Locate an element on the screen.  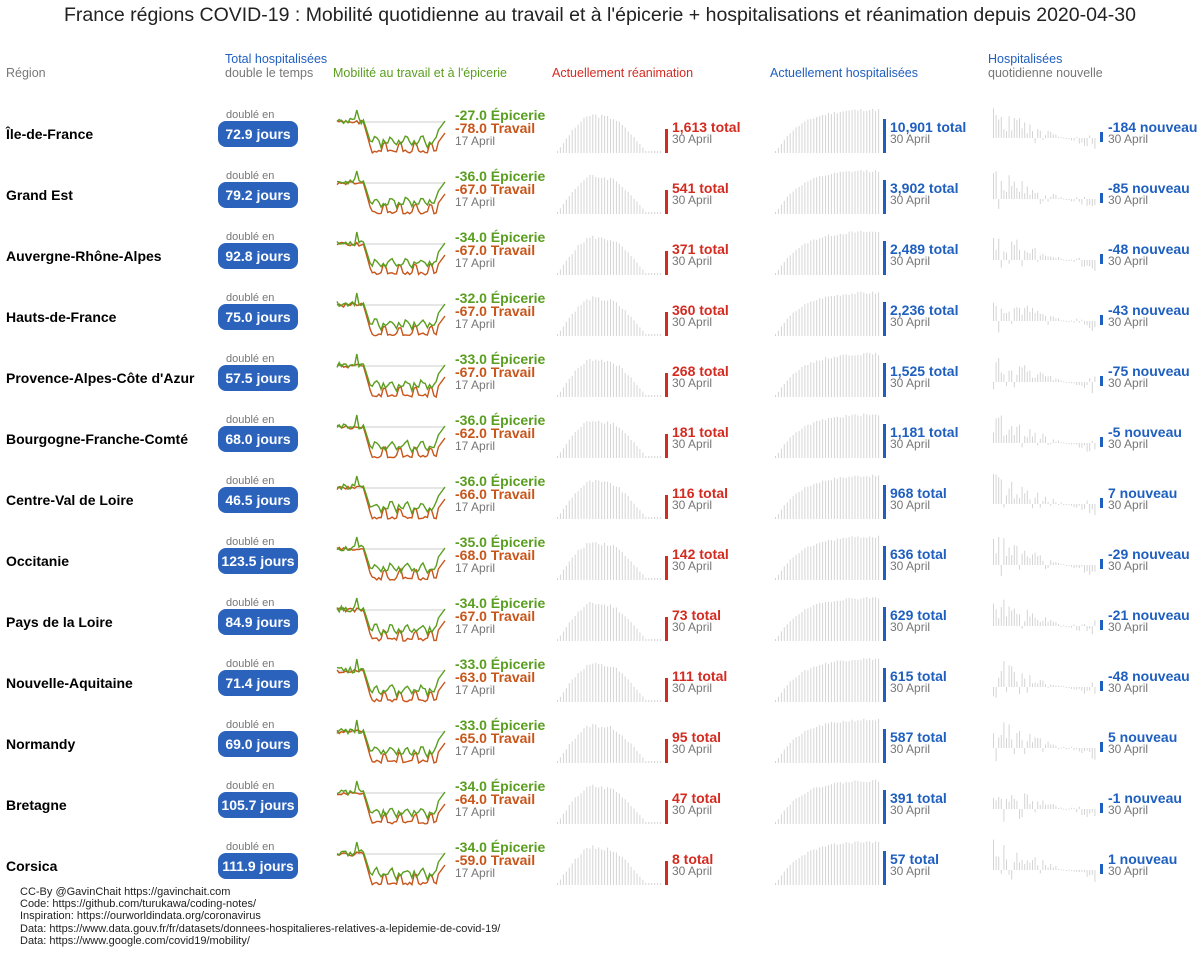
work-value: -59.0 Travail is located at coordinates (495, 860).